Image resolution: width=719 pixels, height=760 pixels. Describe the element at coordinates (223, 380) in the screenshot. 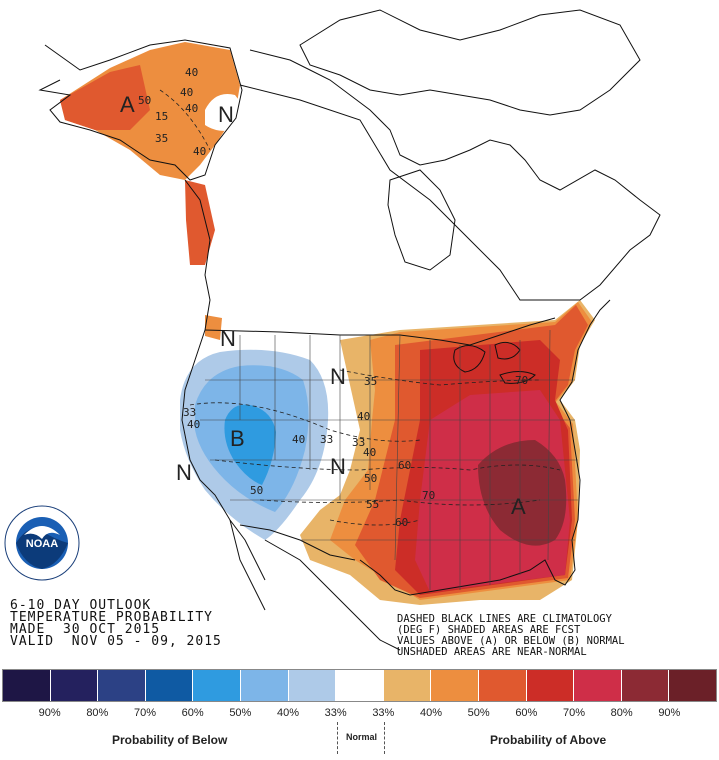

I see `west-coast` at that location.